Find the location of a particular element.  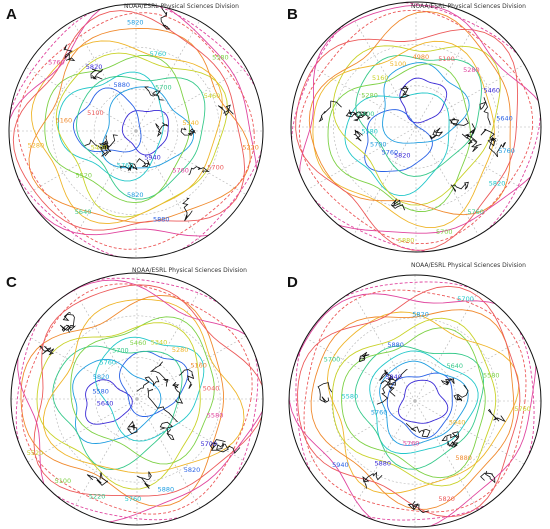

latitude-circle is located at coordinates (136, 131).